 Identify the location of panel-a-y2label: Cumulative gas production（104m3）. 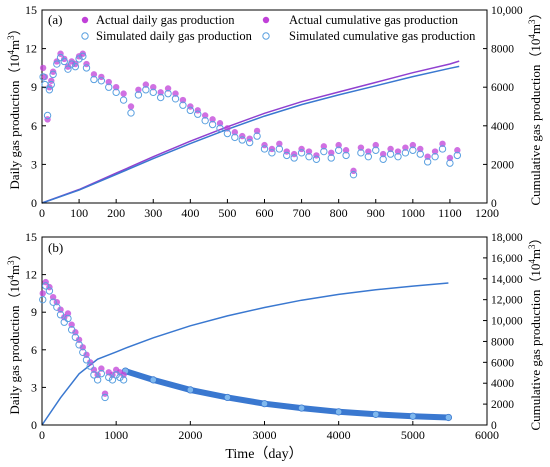
(535, 106).